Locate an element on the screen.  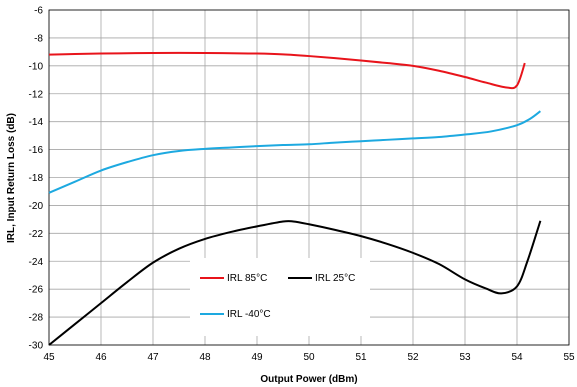
y-axis-tick-labels: -30 -28 -26 -24 -22 -20 -18 -16 -14 -12 -10 -8 -6 is located at coordinates (36, 179).